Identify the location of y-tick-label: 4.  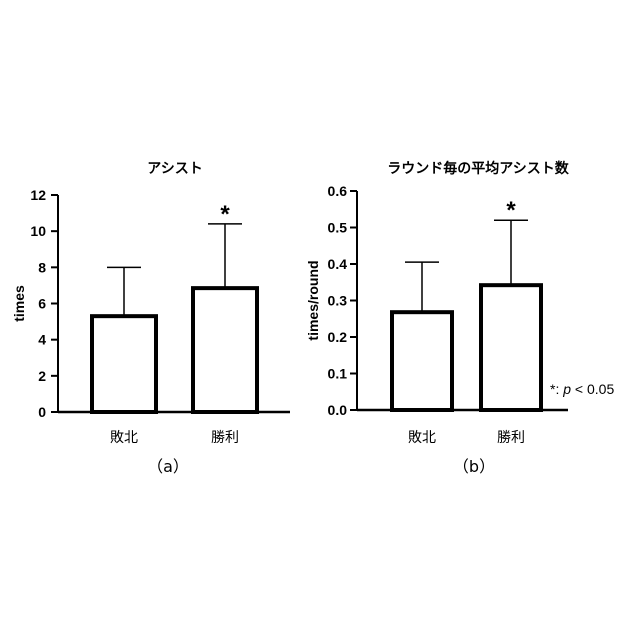
(42, 340).